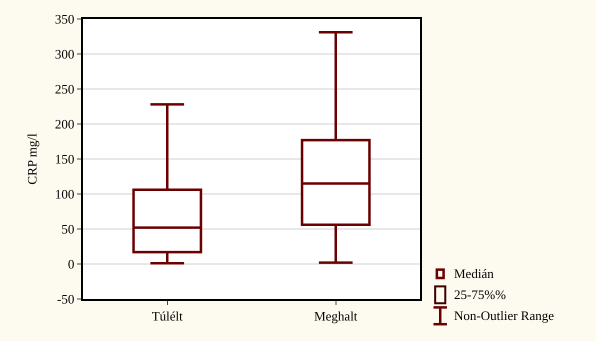 This screenshot has height=341, width=596. What do you see at coordinates (65, 299) in the screenshot?
I see `y-tick-label: -50` at bounding box center [65, 299].